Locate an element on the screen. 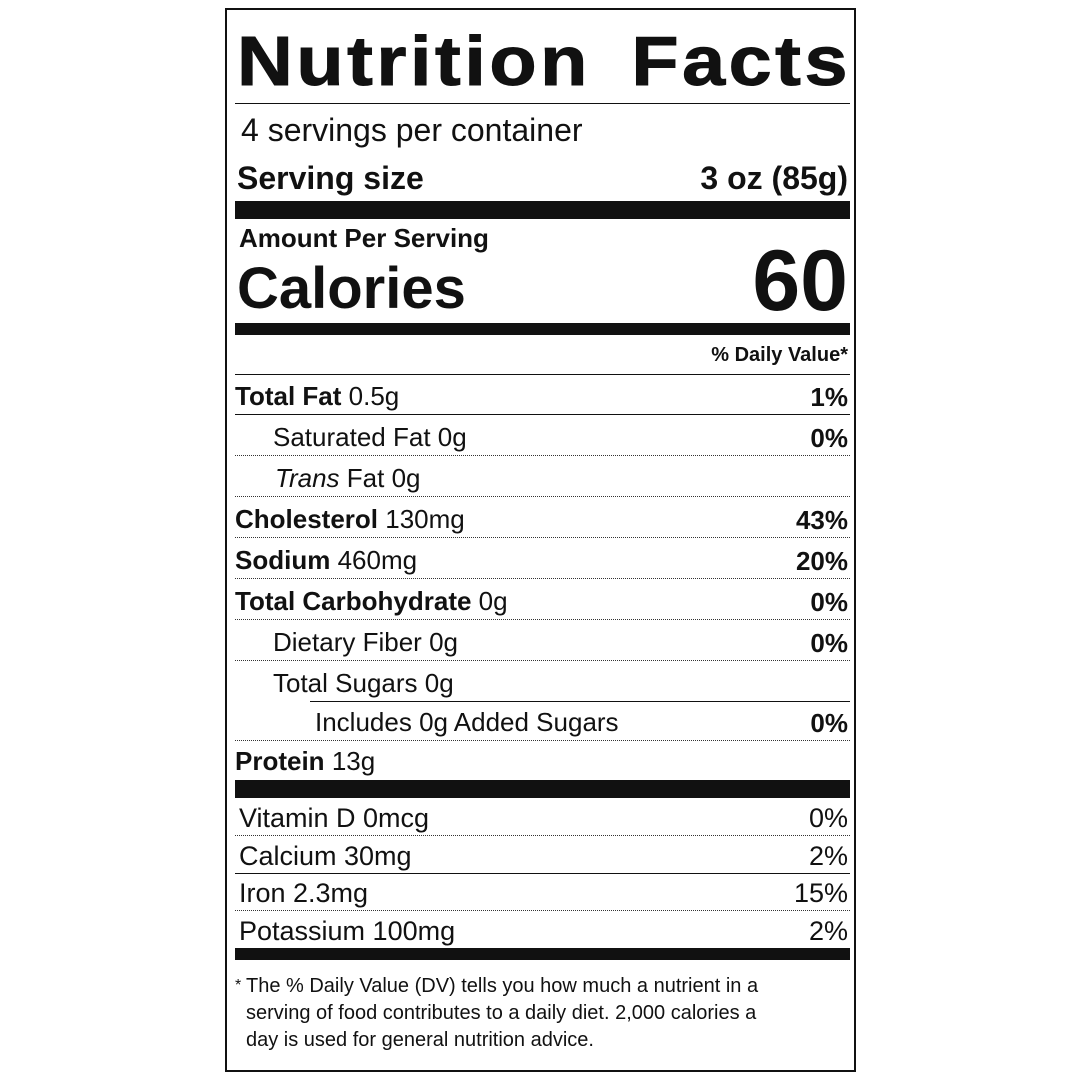  dv-vitamin-d: 0% is located at coordinates (828, 818).